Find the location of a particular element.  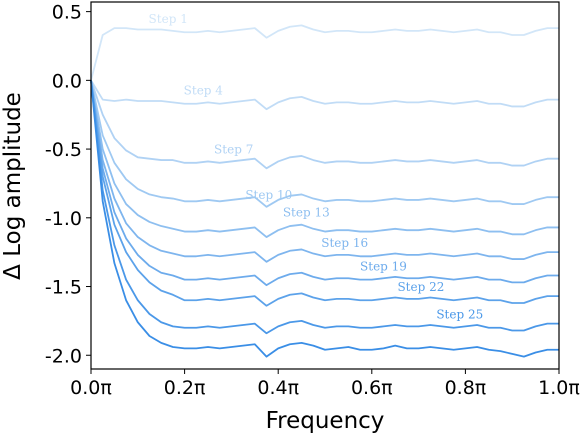

series-label: Step 16 is located at coordinates (344, 243).